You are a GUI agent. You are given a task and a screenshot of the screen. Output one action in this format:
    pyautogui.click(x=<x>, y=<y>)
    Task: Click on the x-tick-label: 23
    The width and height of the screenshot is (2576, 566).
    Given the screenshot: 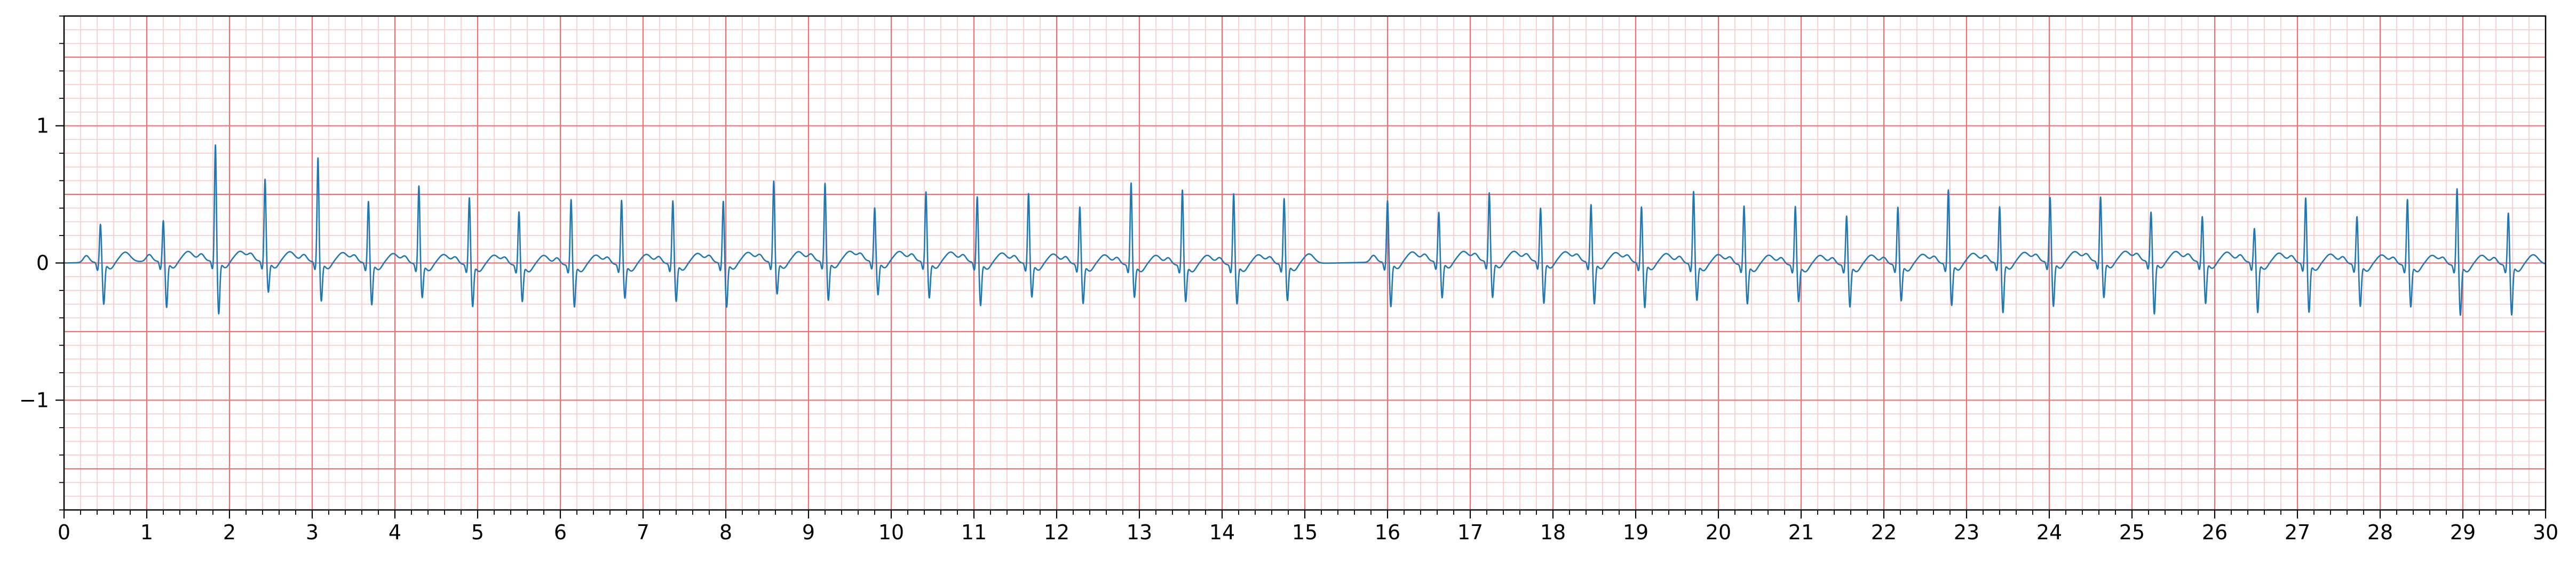 What is the action you would take?
    pyautogui.click(x=1966, y=532)
    